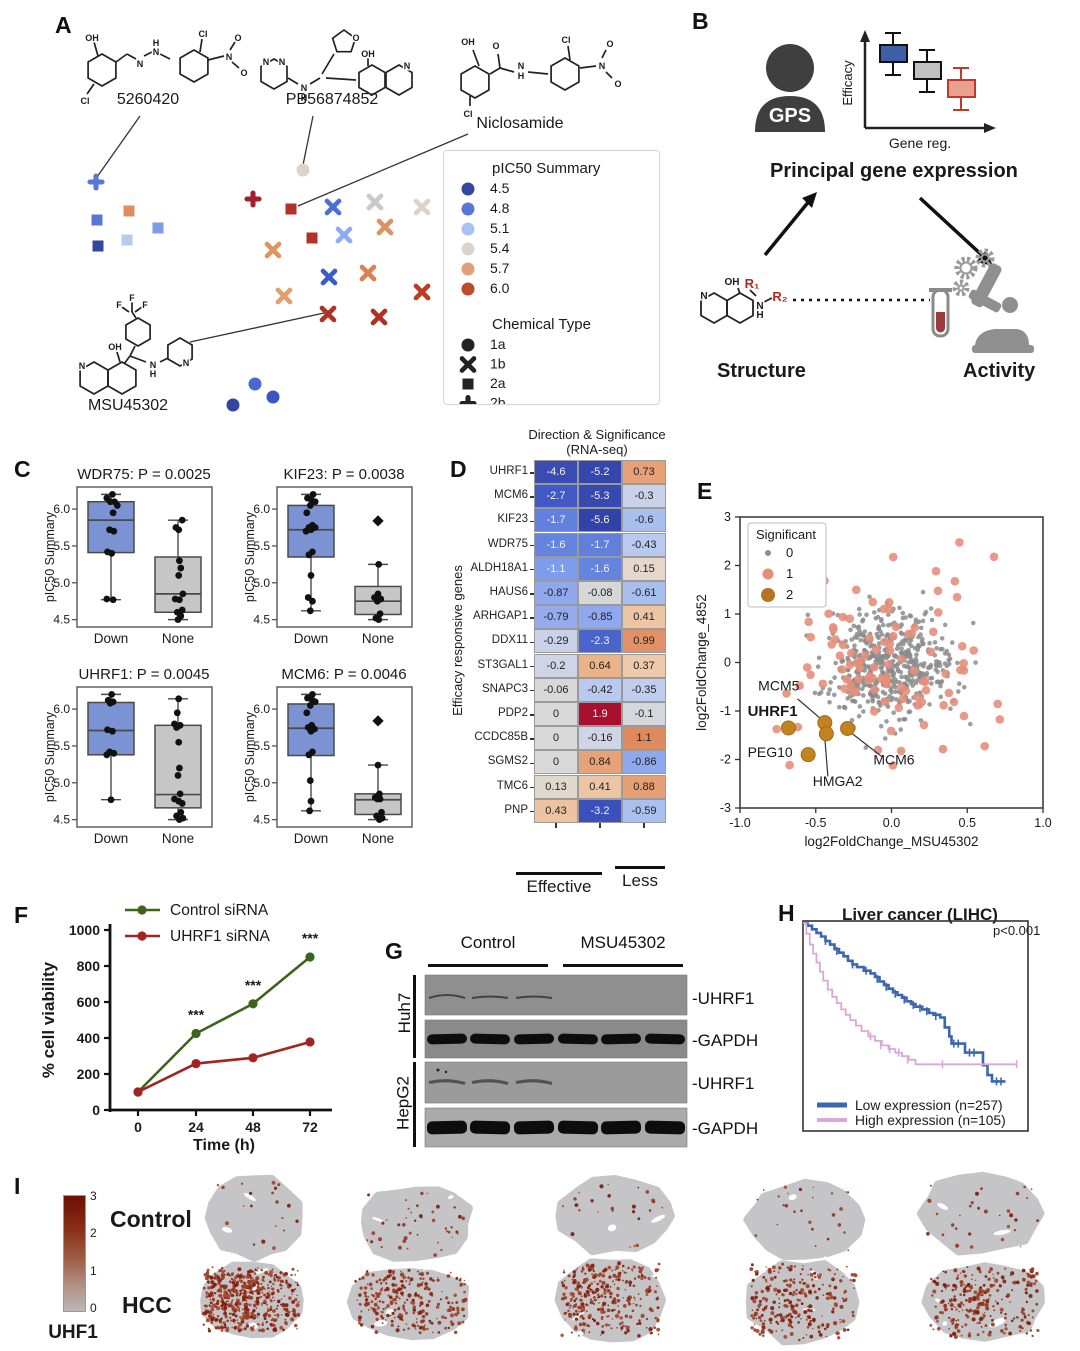 This screenshot has width=1080, height=1351. Describe the element at coordinates (220, 936) in the screenshot. I see `svg-text: UHRF1 siRNA` at that location.